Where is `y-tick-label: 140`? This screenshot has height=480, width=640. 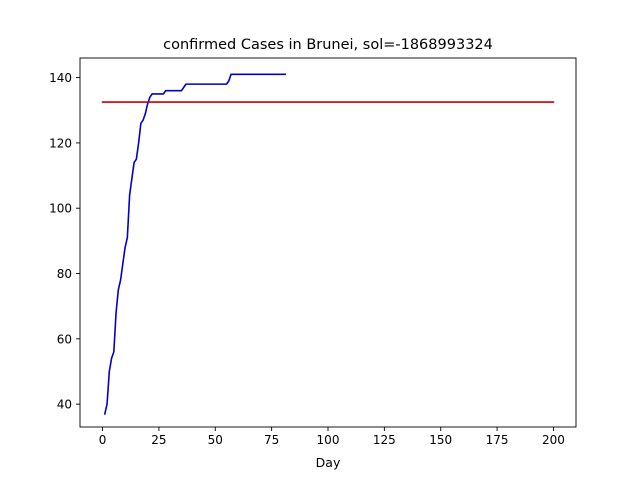
y-tick-label: 140 is located at coordinates (60, 78).